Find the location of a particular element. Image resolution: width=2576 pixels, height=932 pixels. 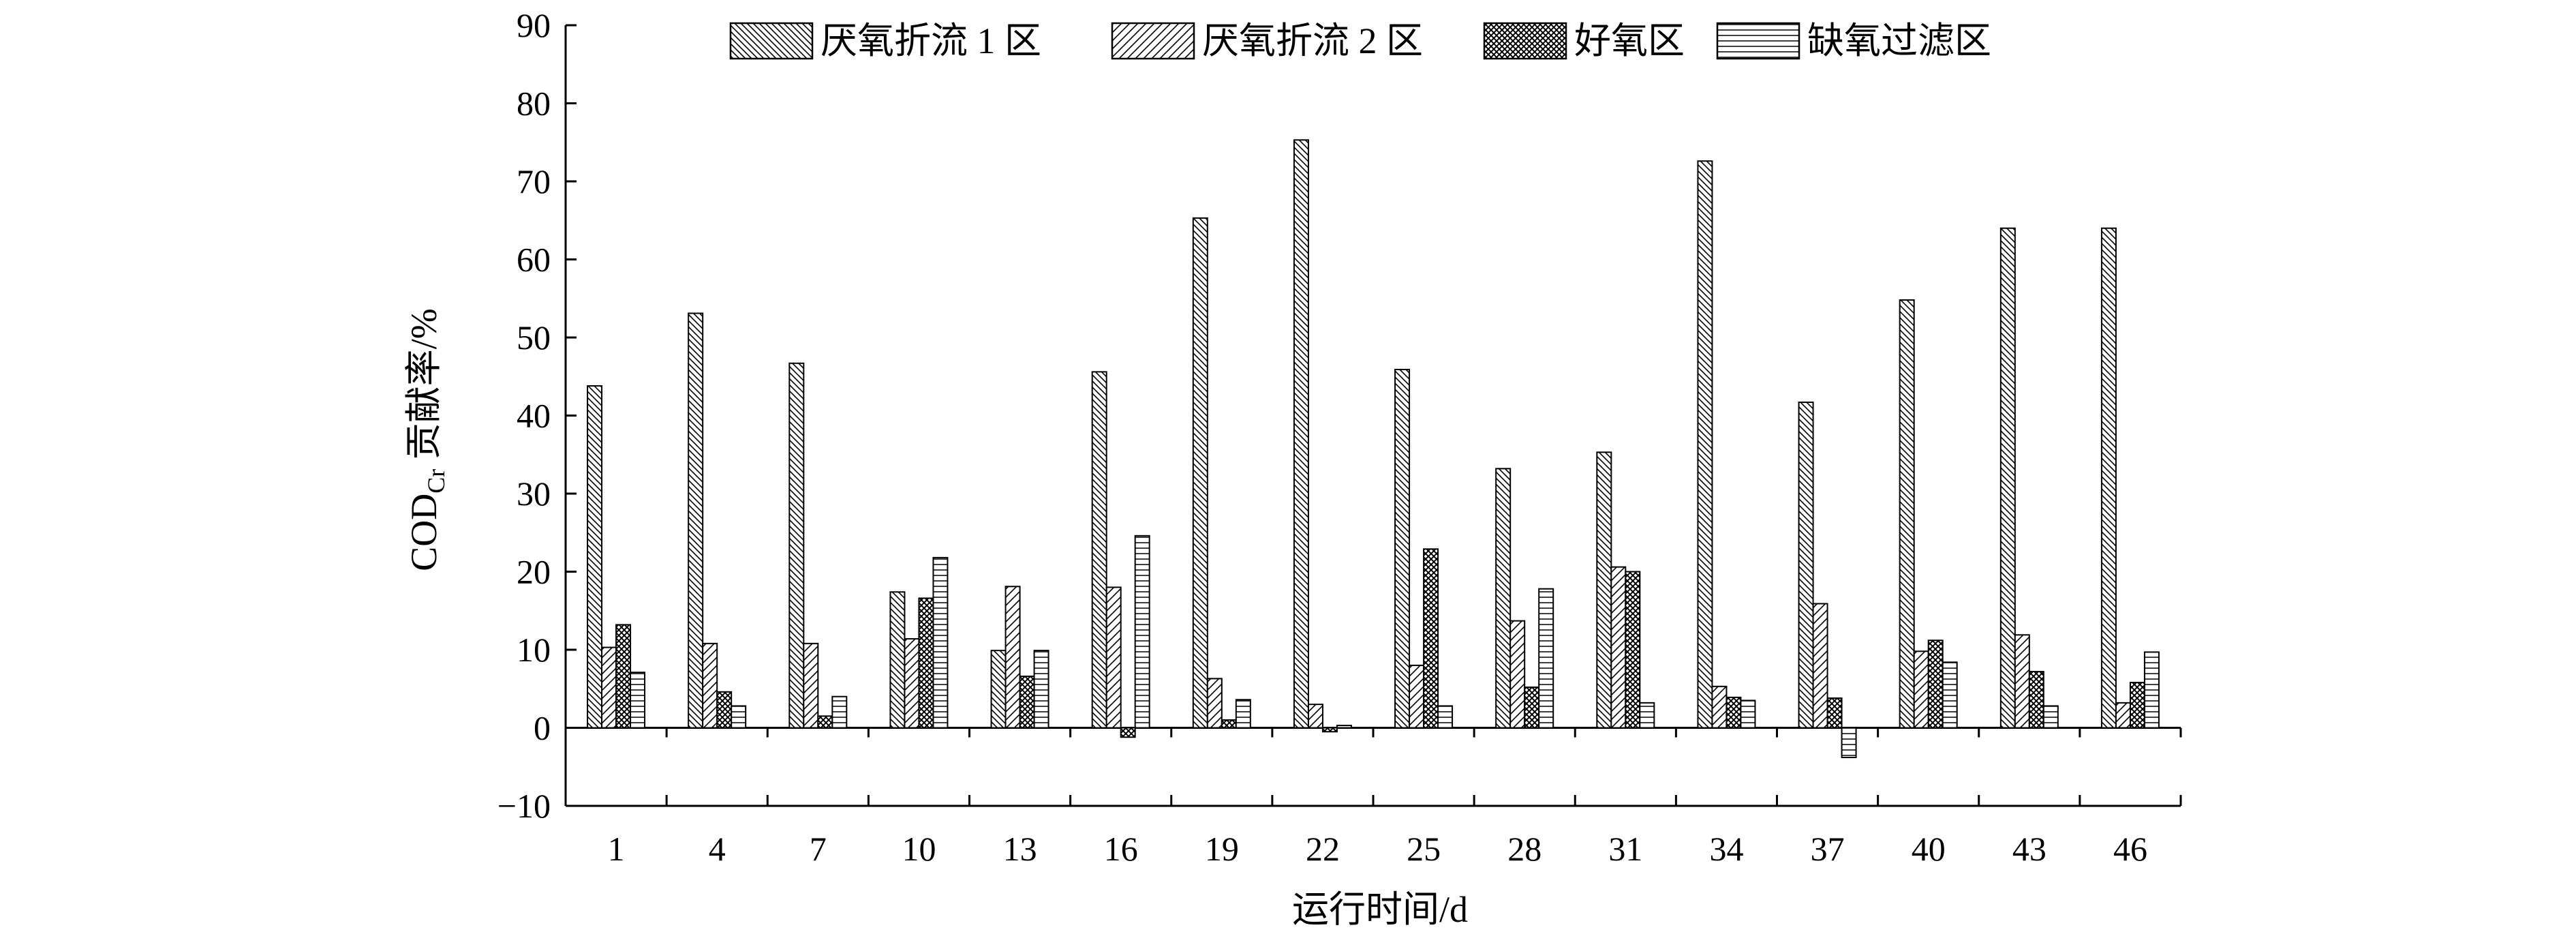

y-tick-label: −10 is located at coordinates (524, 806).